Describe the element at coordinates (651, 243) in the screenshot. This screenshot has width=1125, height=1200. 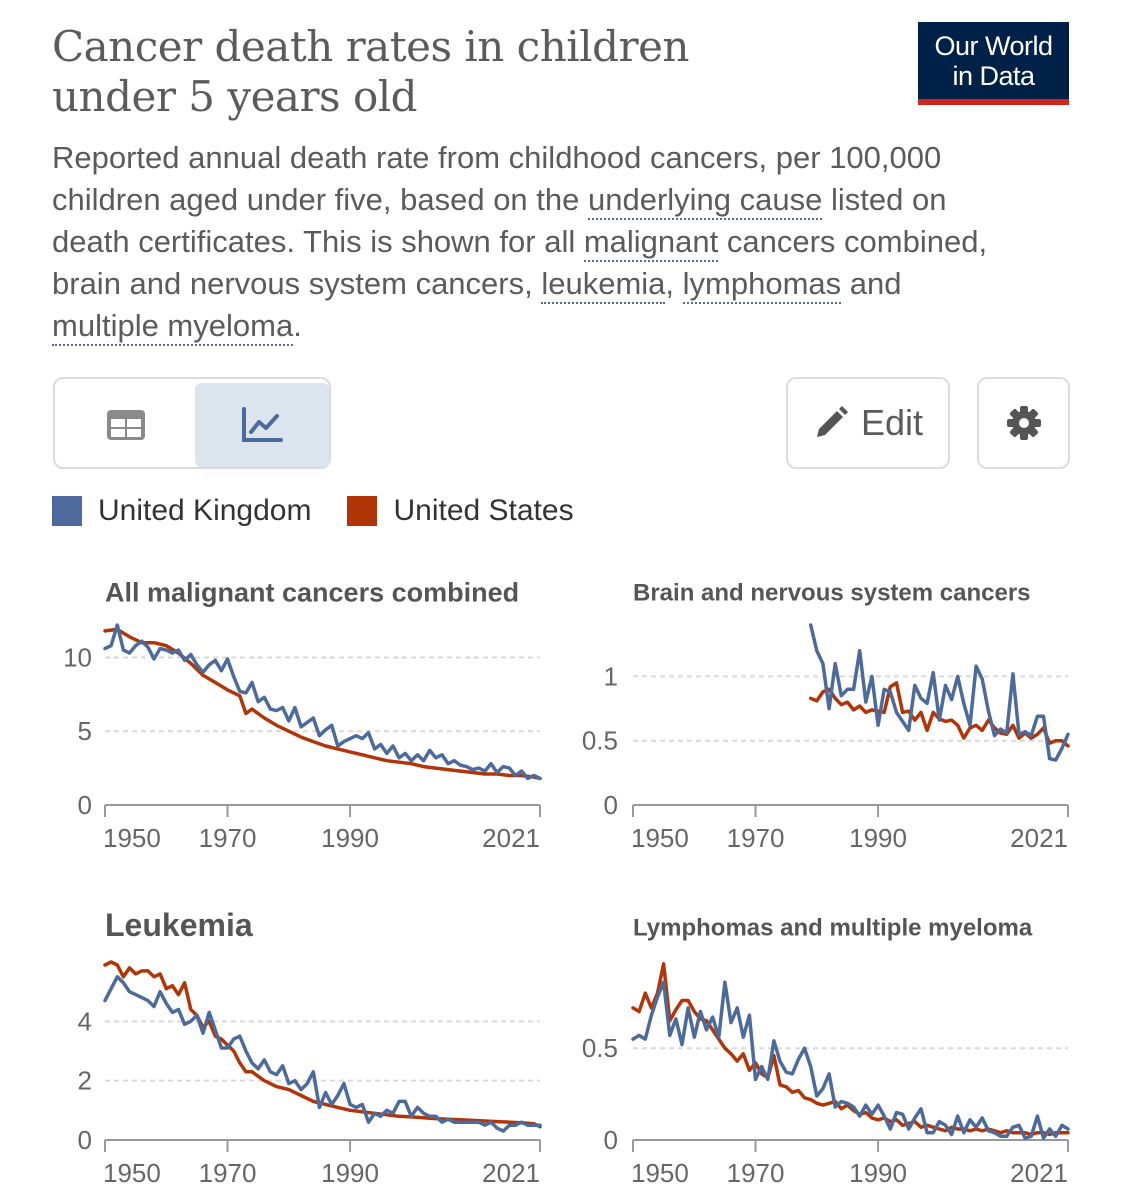
I see `definition-link-malignant: malignant` at that location.